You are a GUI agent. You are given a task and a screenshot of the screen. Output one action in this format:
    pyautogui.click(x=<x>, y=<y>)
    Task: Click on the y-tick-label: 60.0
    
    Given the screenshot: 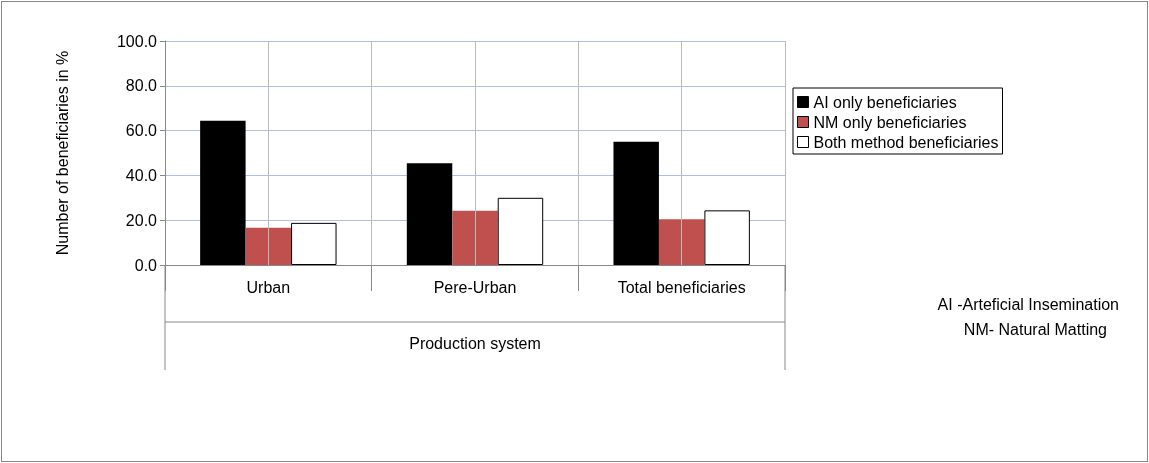 What is the action you would take?
    pyautogui.click(x=141, y=131)
    